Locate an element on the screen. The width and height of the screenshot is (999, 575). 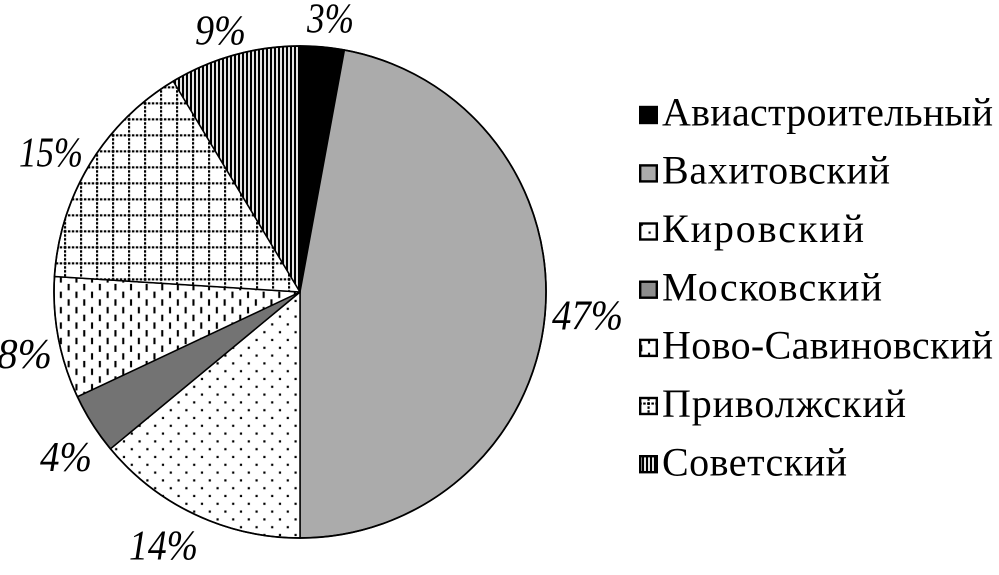
svg-text: 15% is located at coordinates (51, 154).